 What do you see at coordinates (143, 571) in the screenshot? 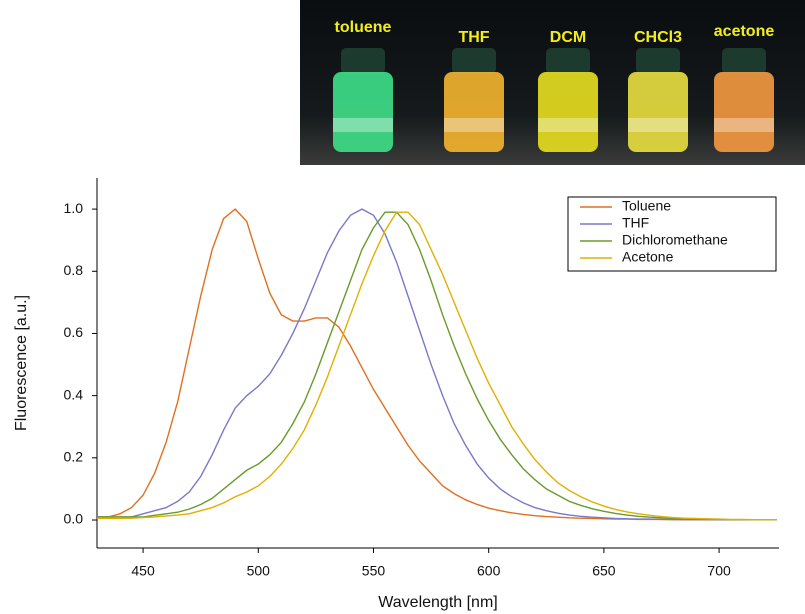
I see `x-tick-label: 450` at bounding box center [143, 571].